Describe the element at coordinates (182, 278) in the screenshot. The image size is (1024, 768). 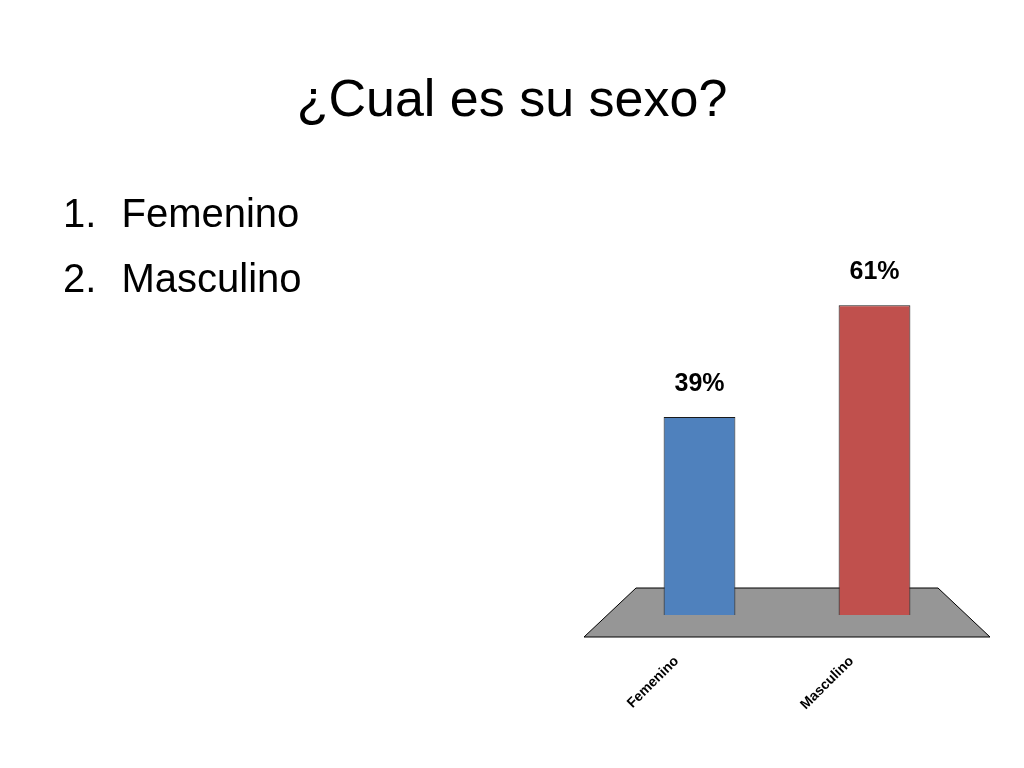
I see `text: 2. Masculino` at that location.